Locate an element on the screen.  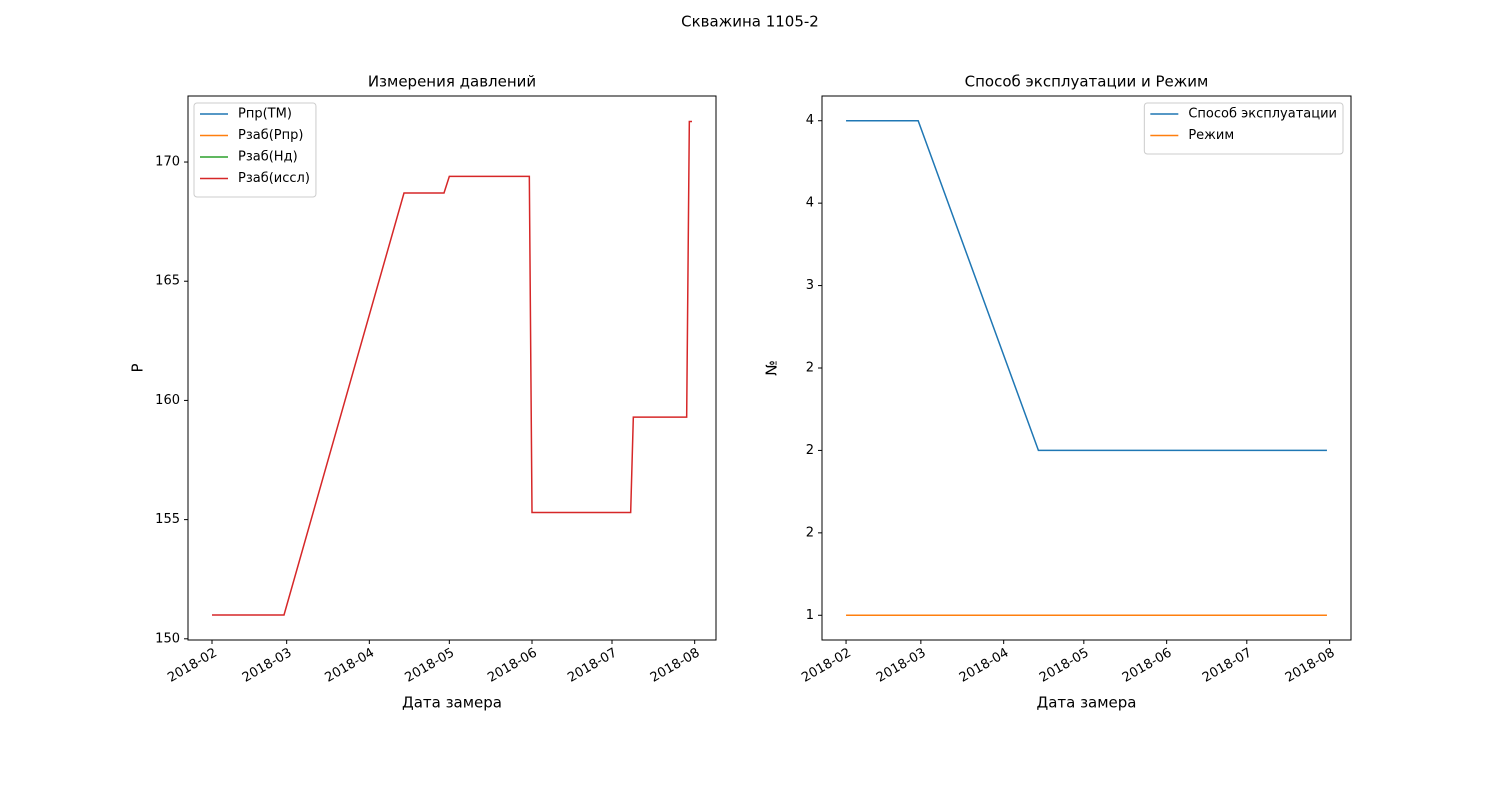
legend: Pпр(ТМ) Pзаб(Pпр) Pзаб(Нд) Pзаб(иссл) is located at coordinates (255, 150).